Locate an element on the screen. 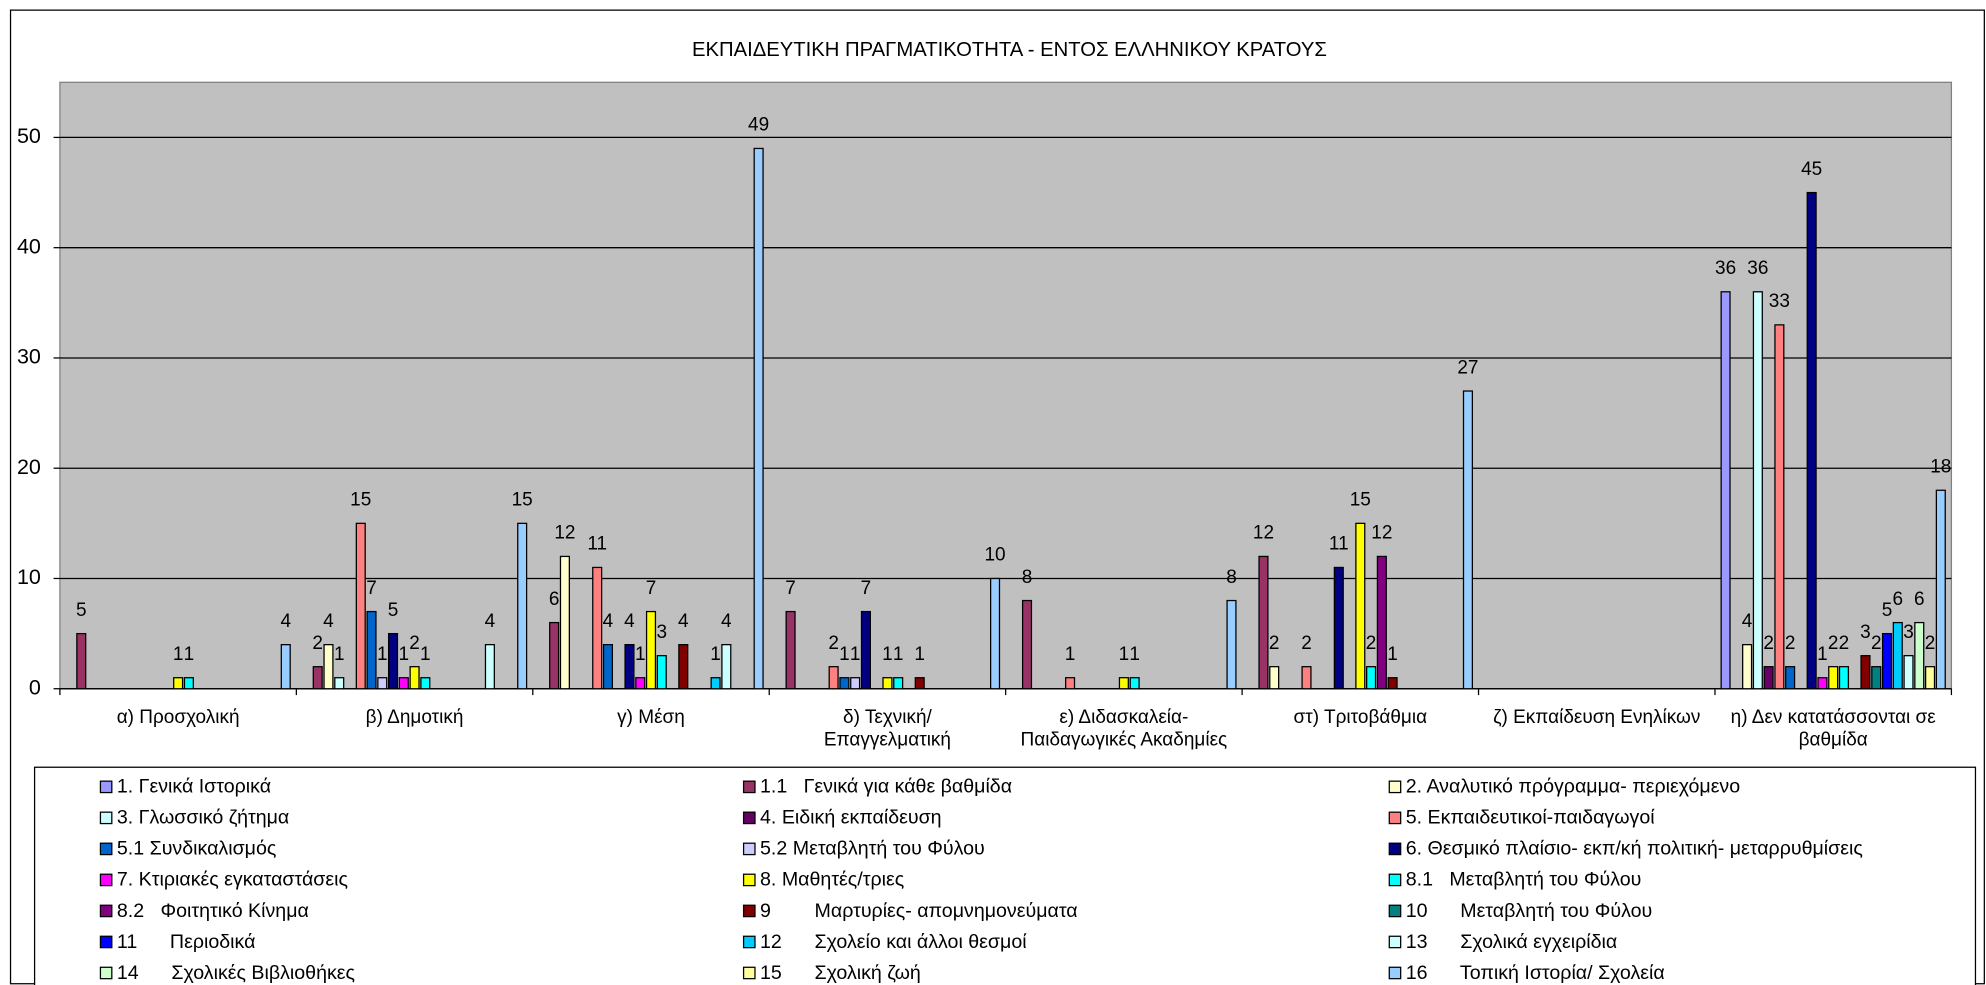 The width and height of the screenshot is (1986, 985). data-label: 36 is located at coordinates (1757, 268).